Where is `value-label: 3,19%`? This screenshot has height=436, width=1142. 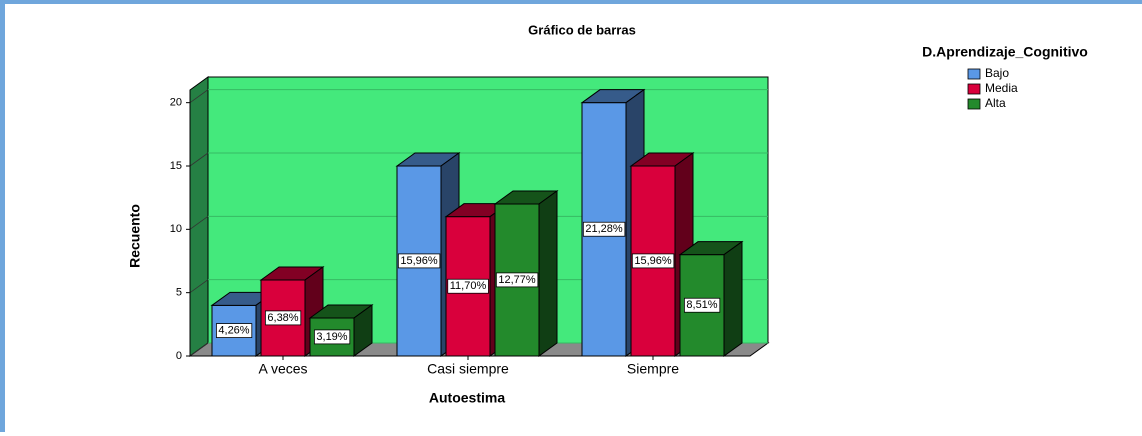 value-label: 3,19% is located at coordinates (331, 337).